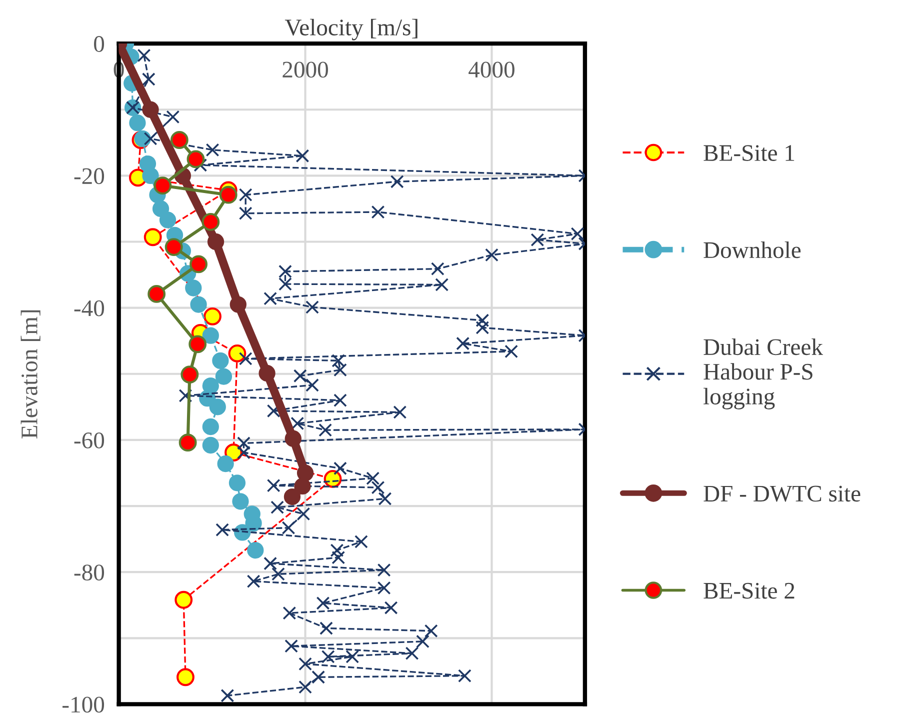 The image size is (914, 726). Describe the element at coordinates (351, 29) in the screenshot. I see `x-axis-title: Velocity [m/s]` at that location.